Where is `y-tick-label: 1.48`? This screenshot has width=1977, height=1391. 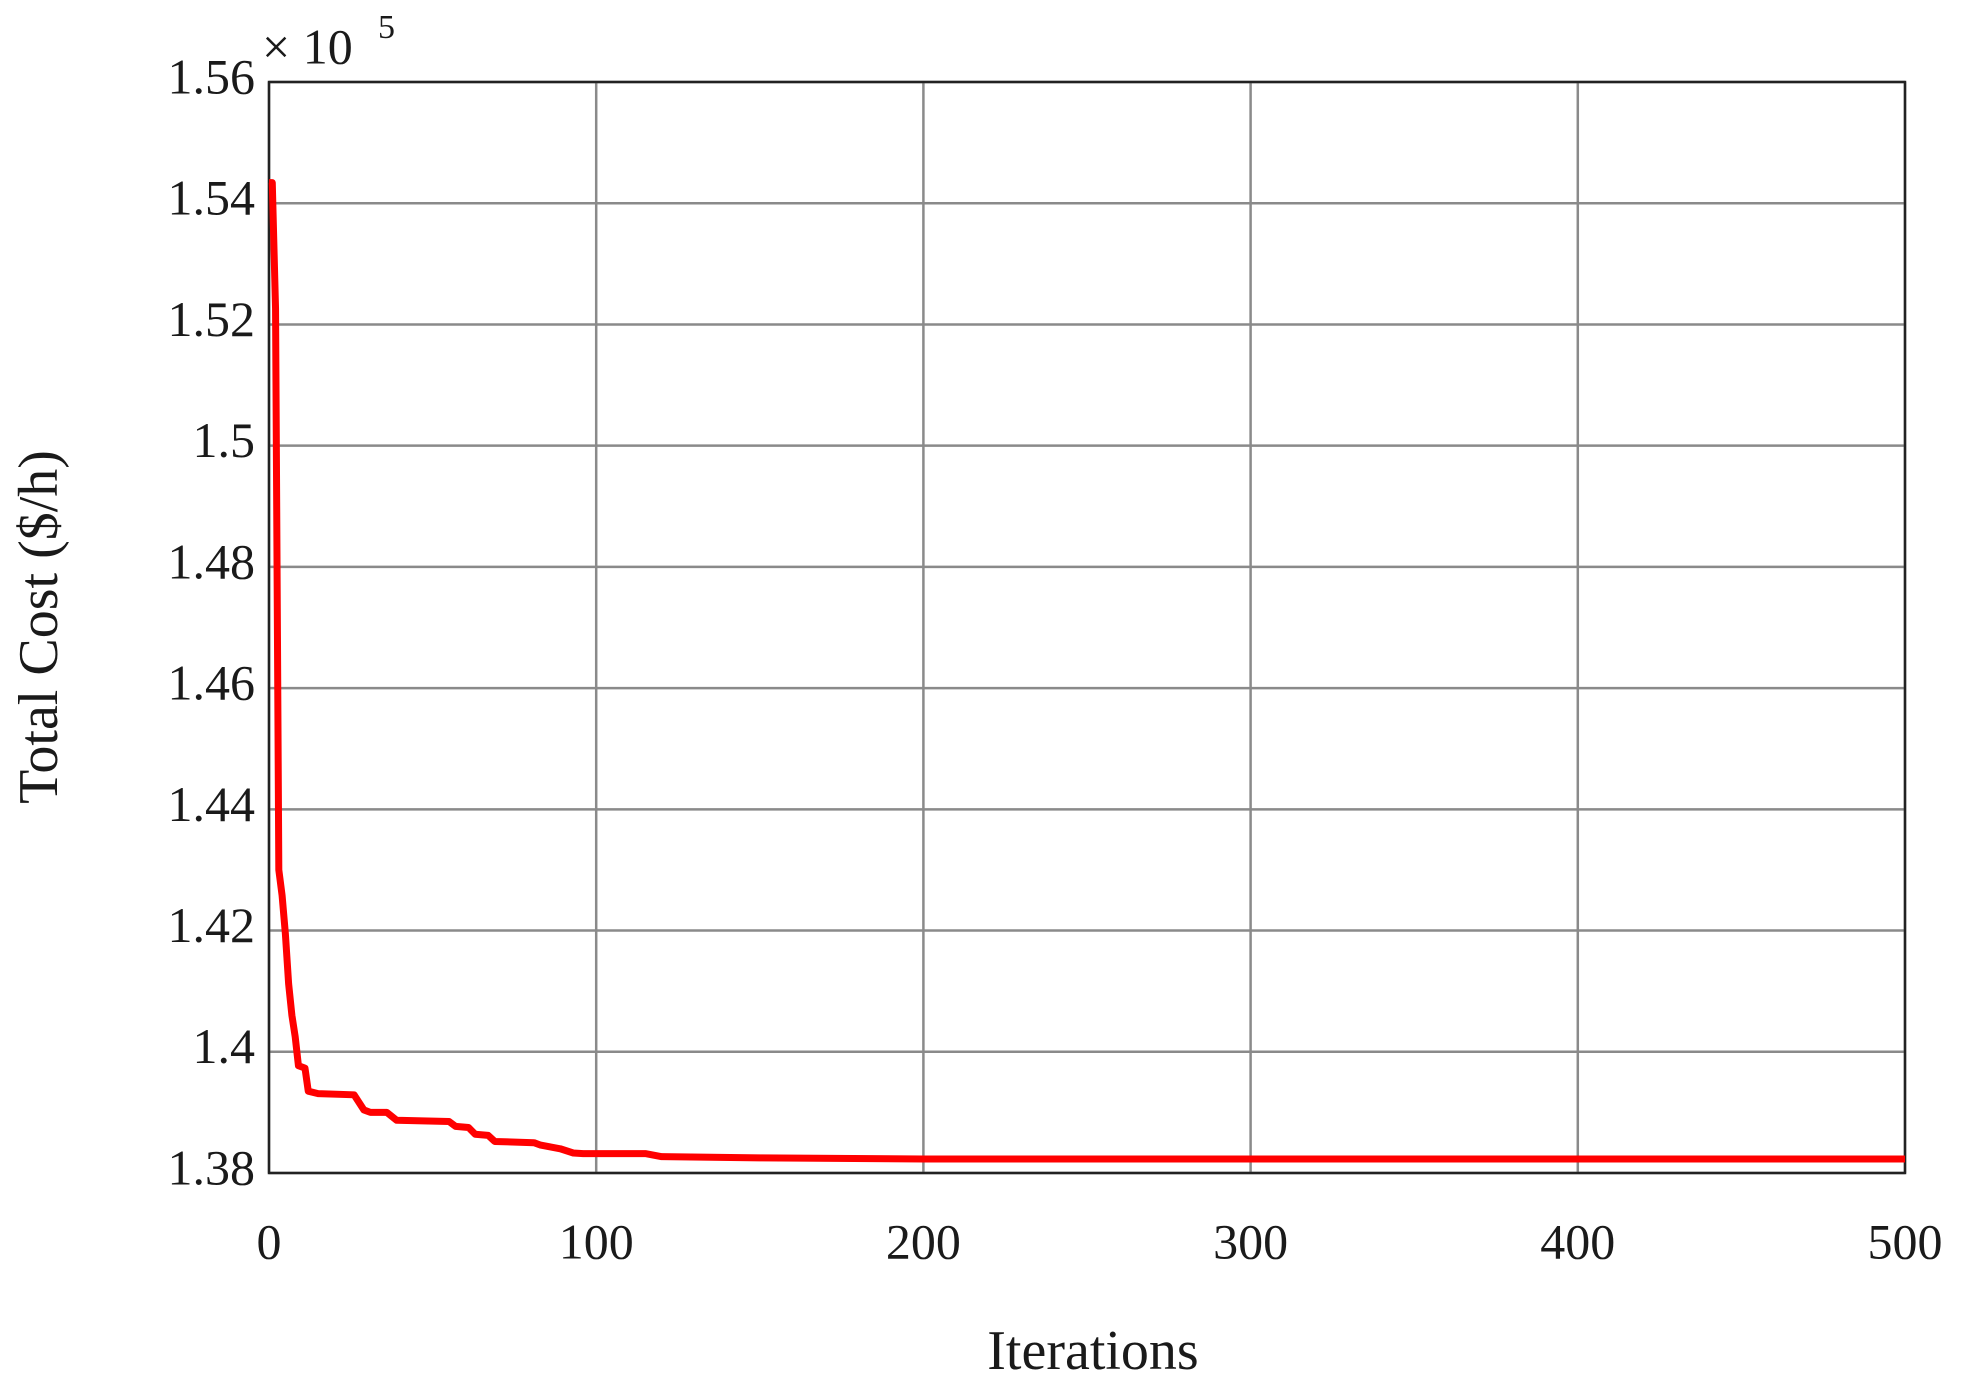 y-tick-label: 1.48 is located at coordinates (212, 561).